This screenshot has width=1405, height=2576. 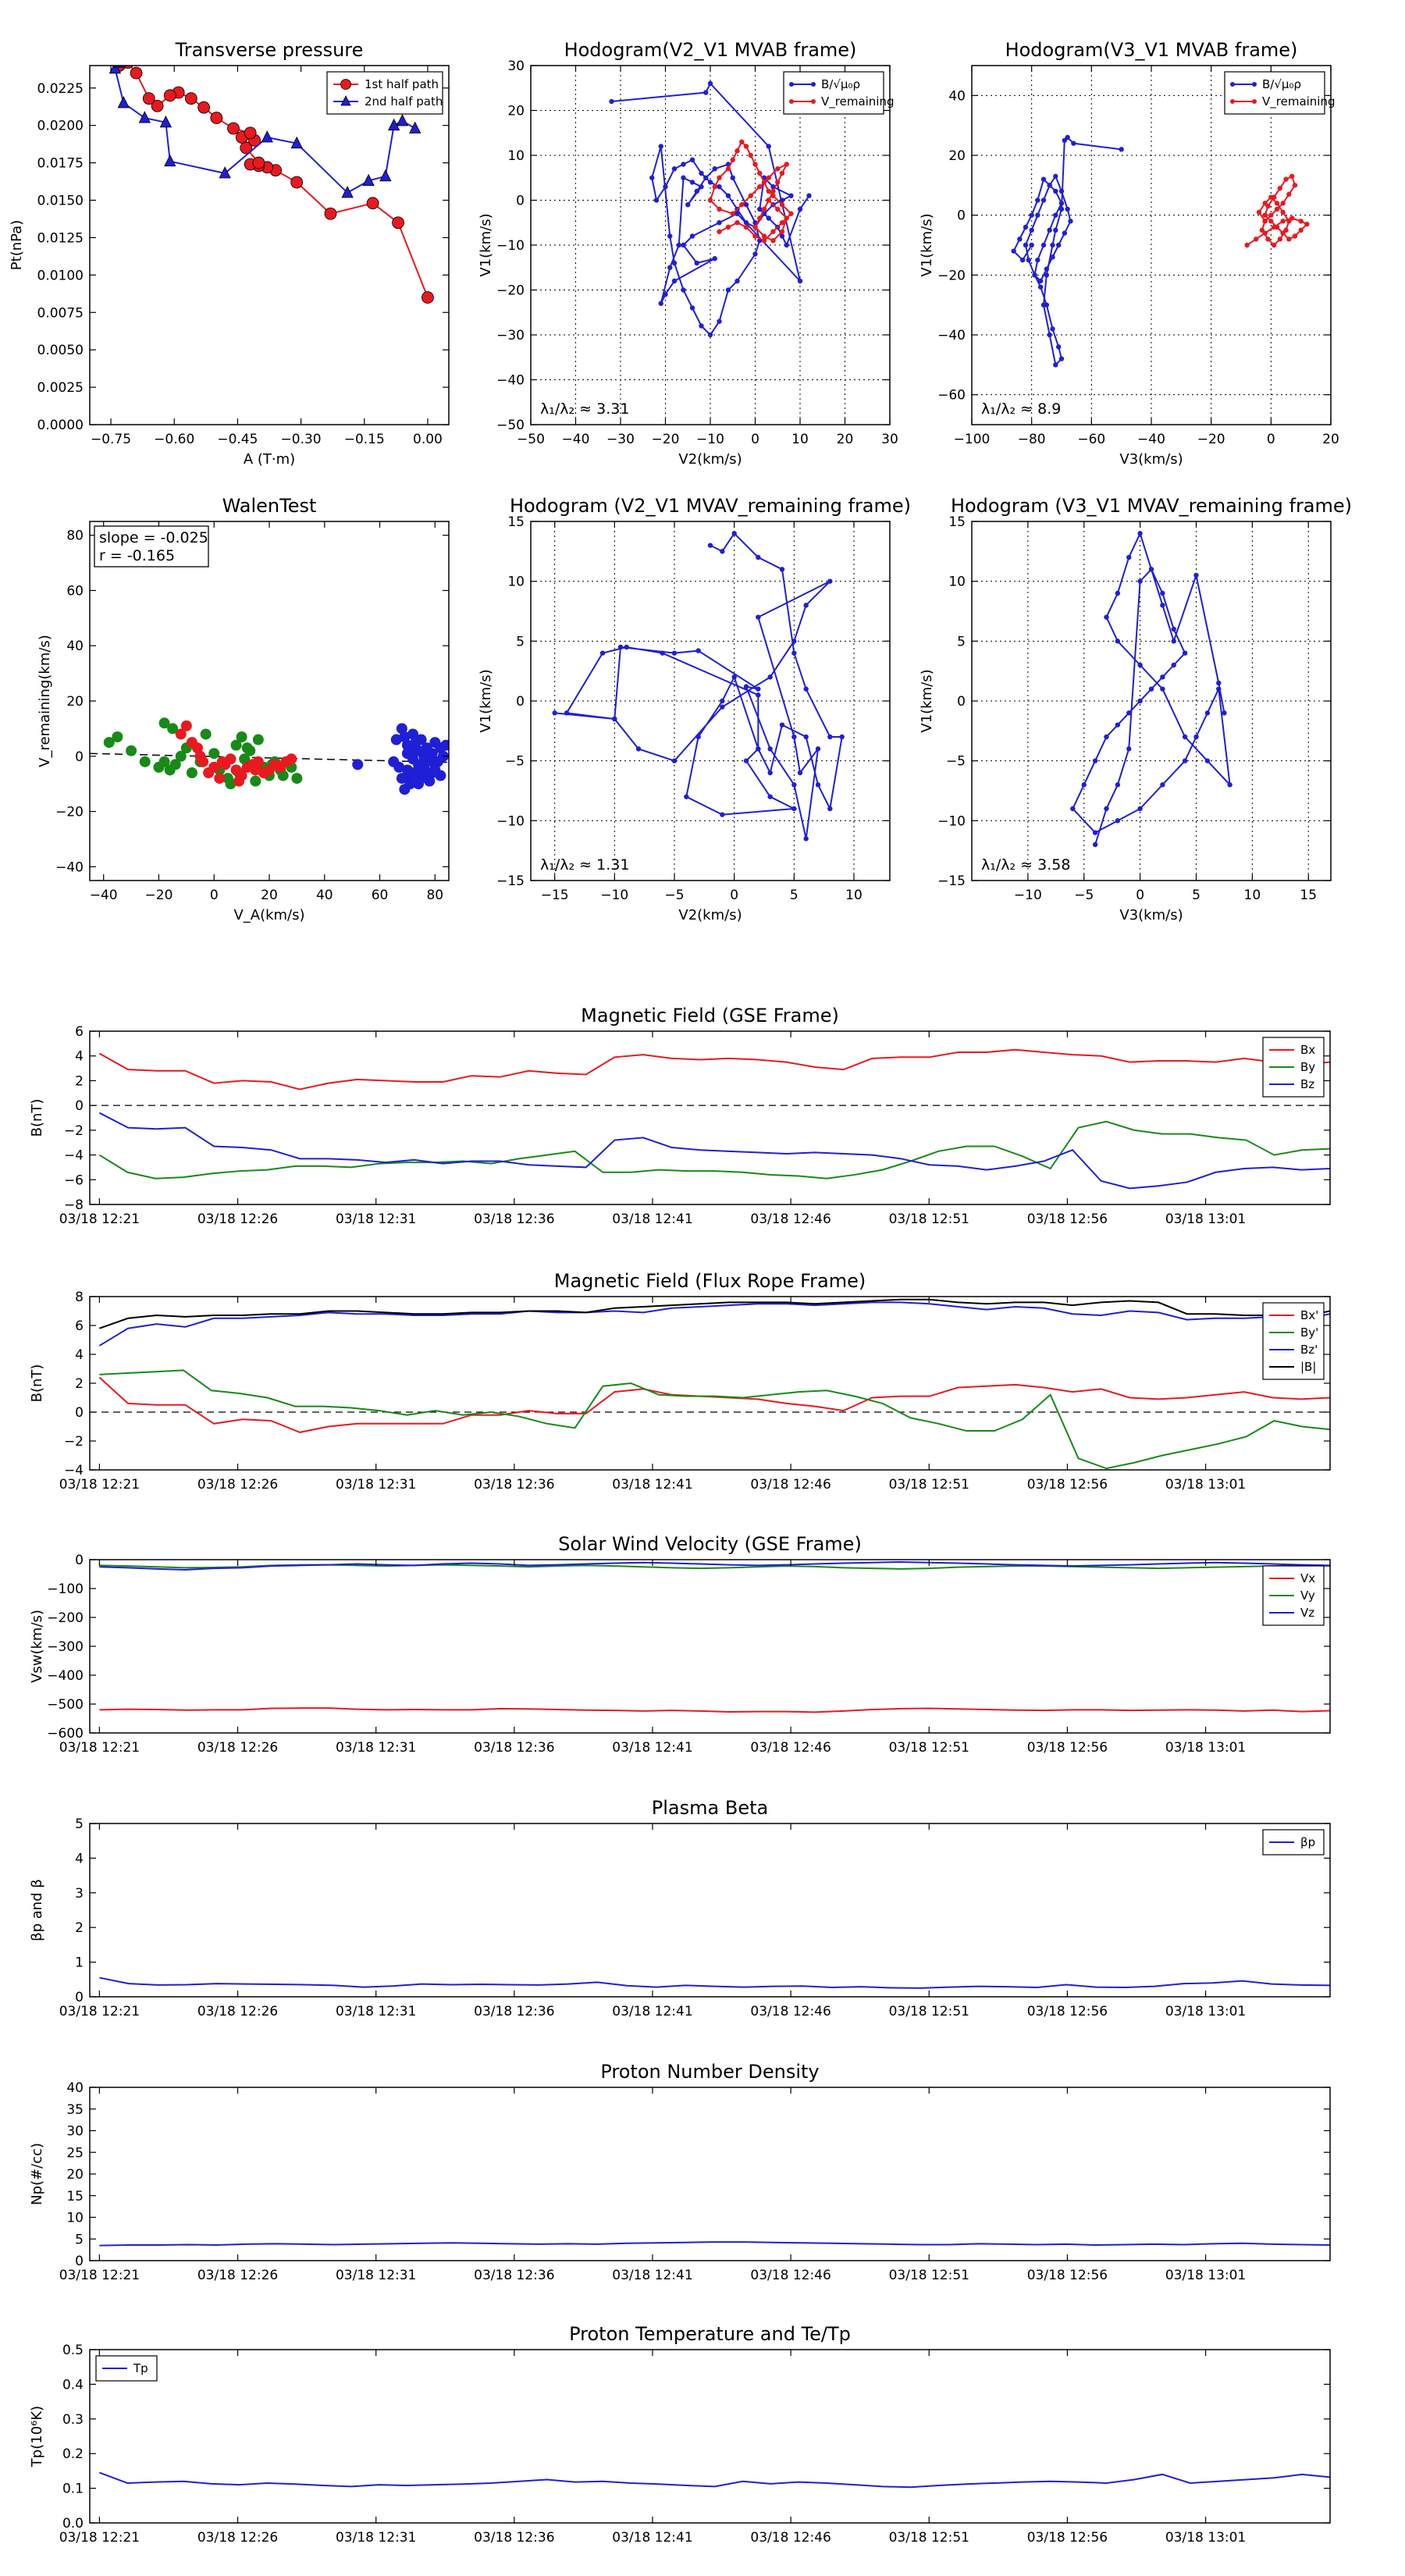 What do you see at coordinates (435, 895) in the screenshot?
I see `x-tick-label: 80` at bounding box center [435, 895].